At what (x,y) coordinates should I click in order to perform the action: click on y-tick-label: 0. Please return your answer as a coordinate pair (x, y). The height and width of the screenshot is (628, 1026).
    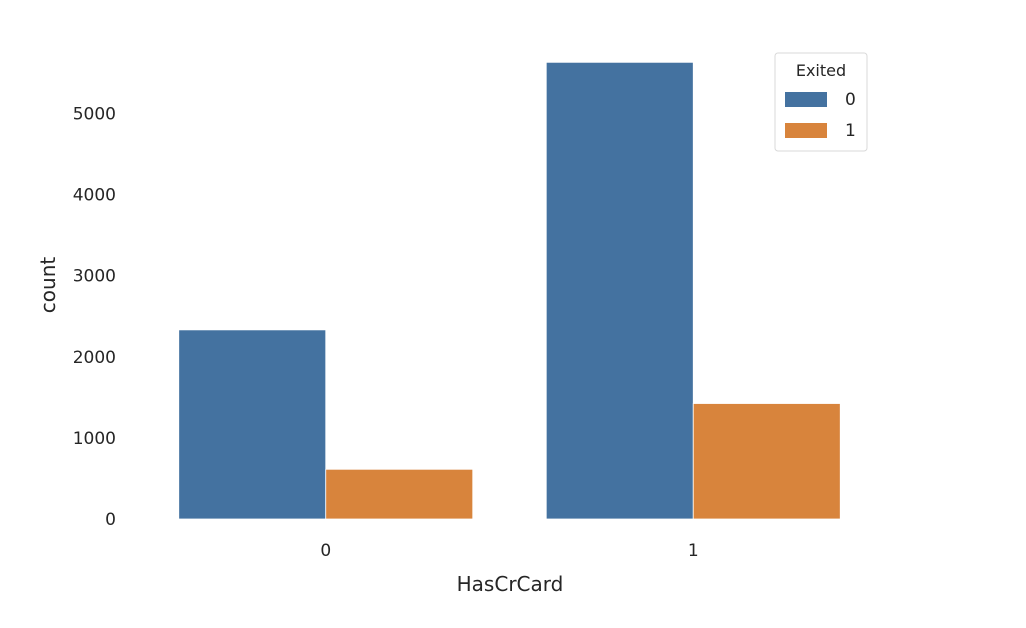
    Looking at the image, I should click on (110, 520).